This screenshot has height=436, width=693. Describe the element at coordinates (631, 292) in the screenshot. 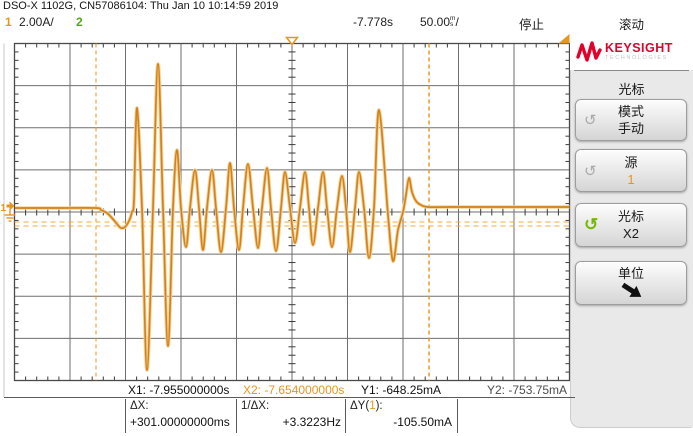

I see `down-arrow-icon` at that location.